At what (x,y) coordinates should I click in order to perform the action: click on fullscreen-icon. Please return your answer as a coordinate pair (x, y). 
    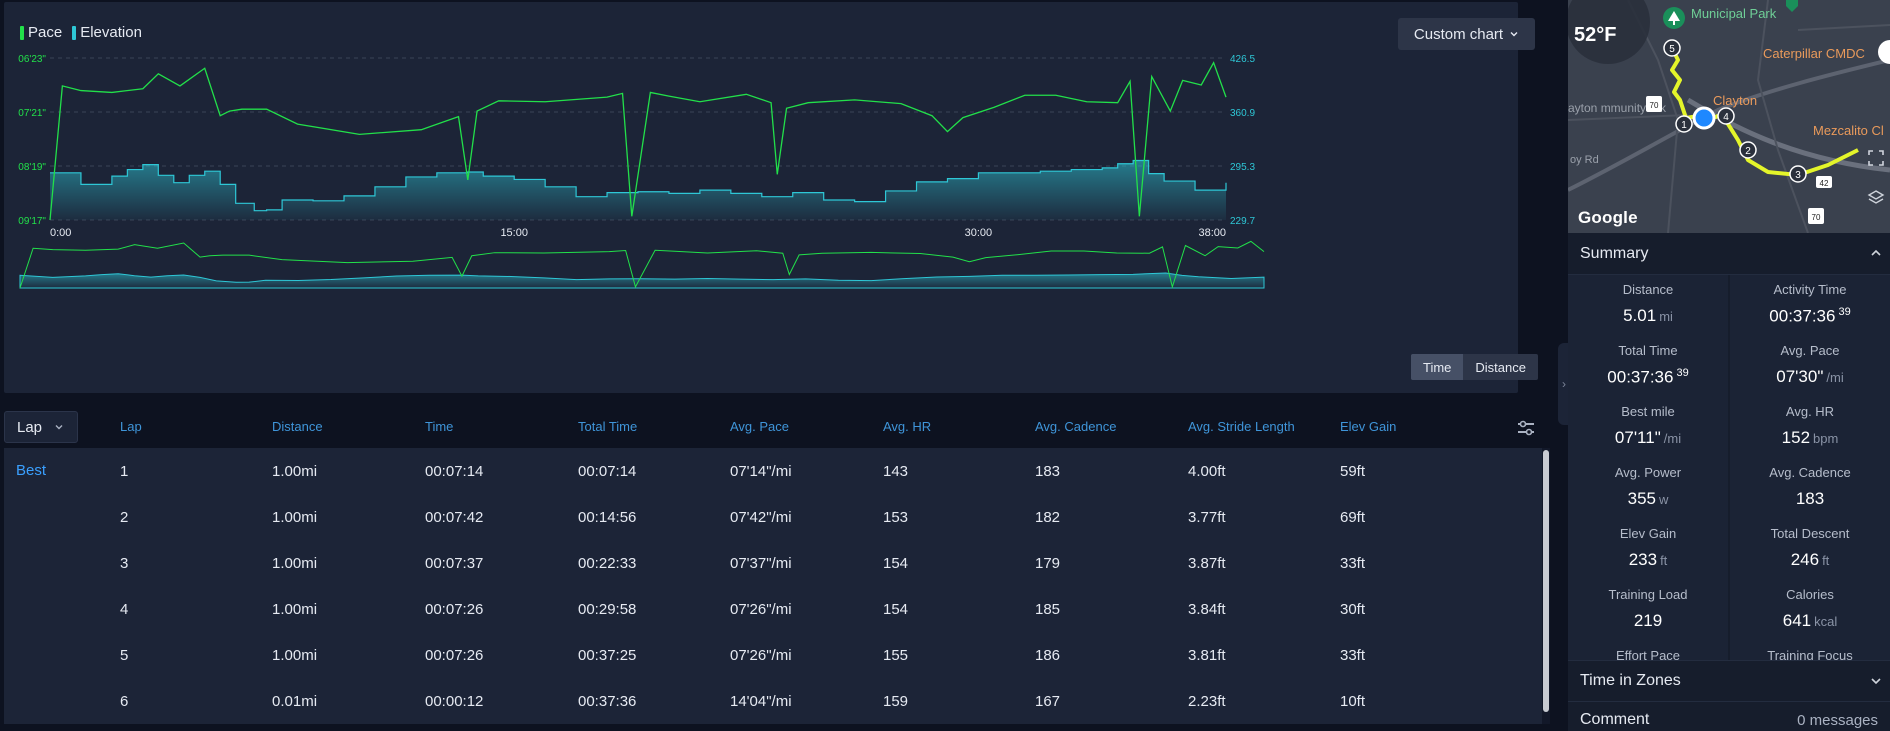
    Looking at the image, I should click on (1876, 158).